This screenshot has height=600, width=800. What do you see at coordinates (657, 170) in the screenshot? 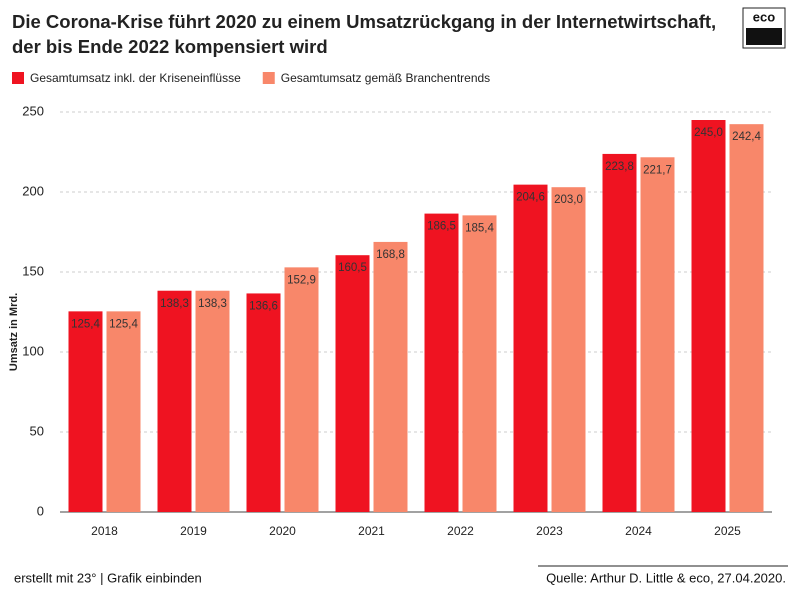
I see `data-label: 221,7` at bounding box center [657, 170].